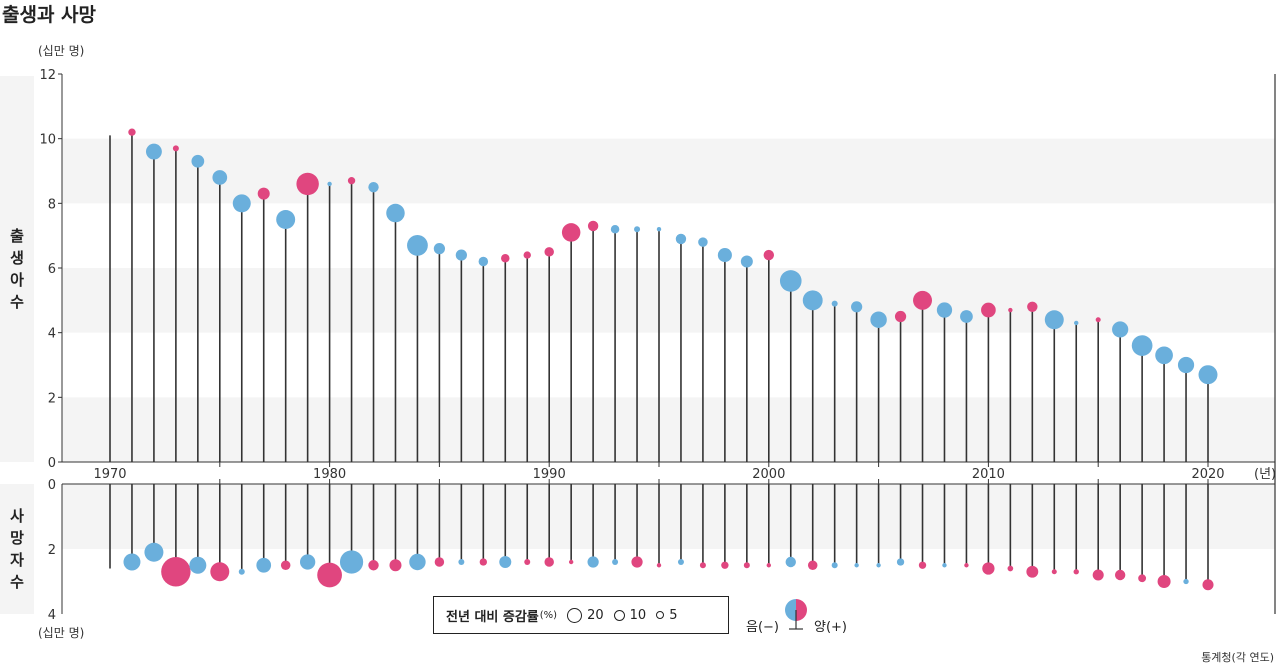  Describe the element at coordinates (1237, 657) in the screenshot. I see `source-note: 통계청(각 연도)` at that location.